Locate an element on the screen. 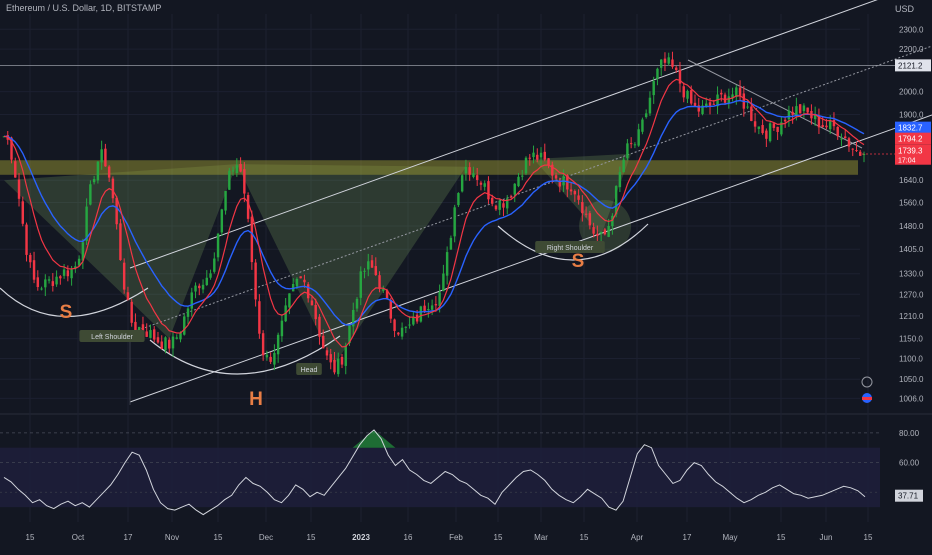 Image resolution: width=932 pixels, height=555 pixels. time-axis-label: 15 is located at coordinates (498, 537).